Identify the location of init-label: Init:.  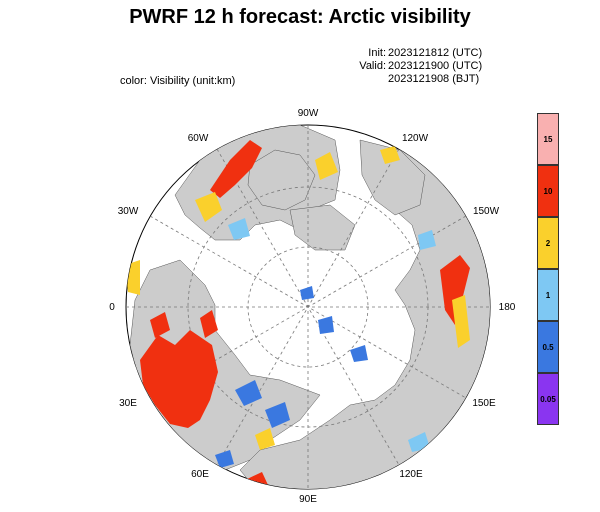
(377, 53).